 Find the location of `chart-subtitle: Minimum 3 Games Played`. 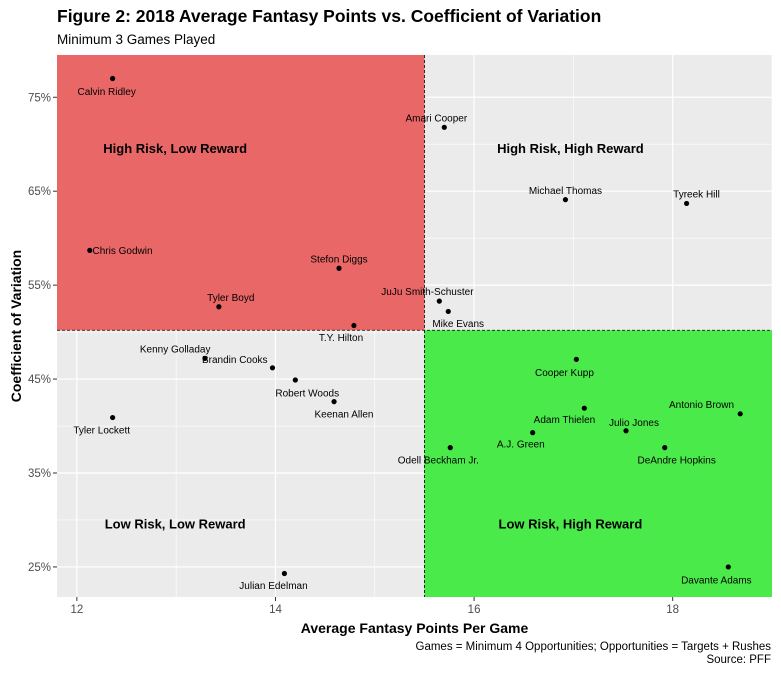

chart-subtitle: Minimum 3 Games Played is located at coordinates (136, 39).